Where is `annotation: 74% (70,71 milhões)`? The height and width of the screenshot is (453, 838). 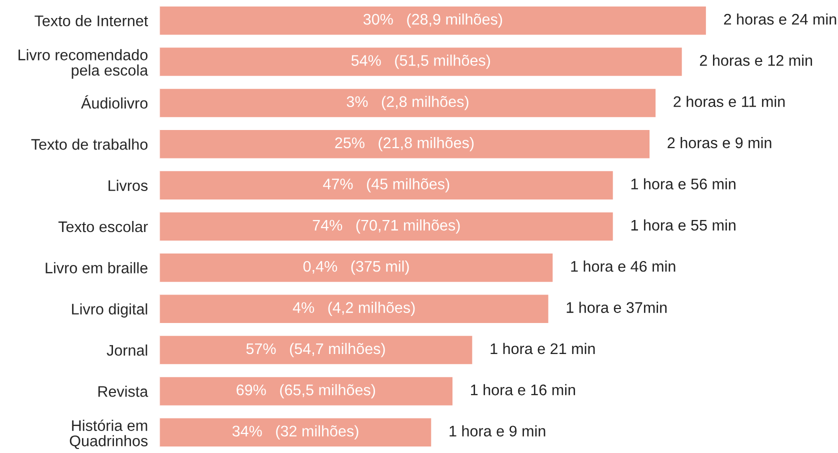 annotation: 74% (70,71 milhões) is located at coordinates (386, 226).